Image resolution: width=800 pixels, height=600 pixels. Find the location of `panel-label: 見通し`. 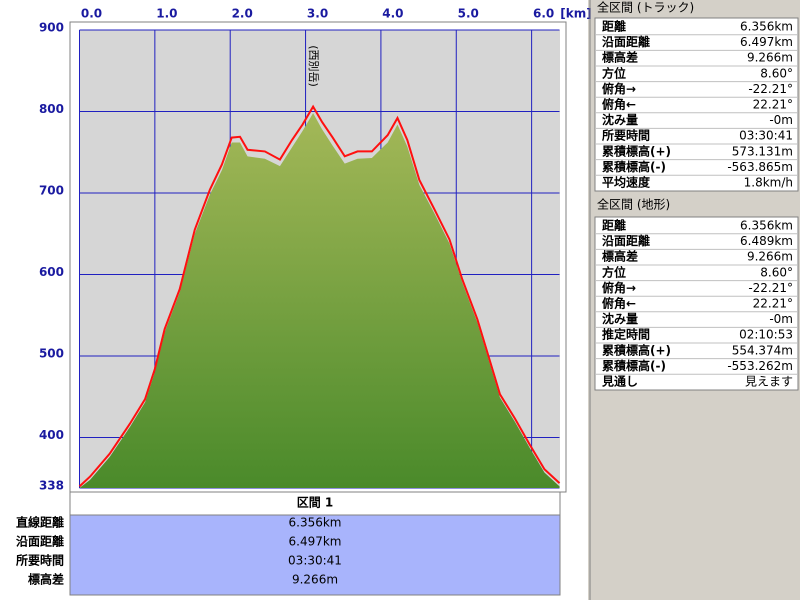

panel-label: 見通し is located at coordinates (619, 381).